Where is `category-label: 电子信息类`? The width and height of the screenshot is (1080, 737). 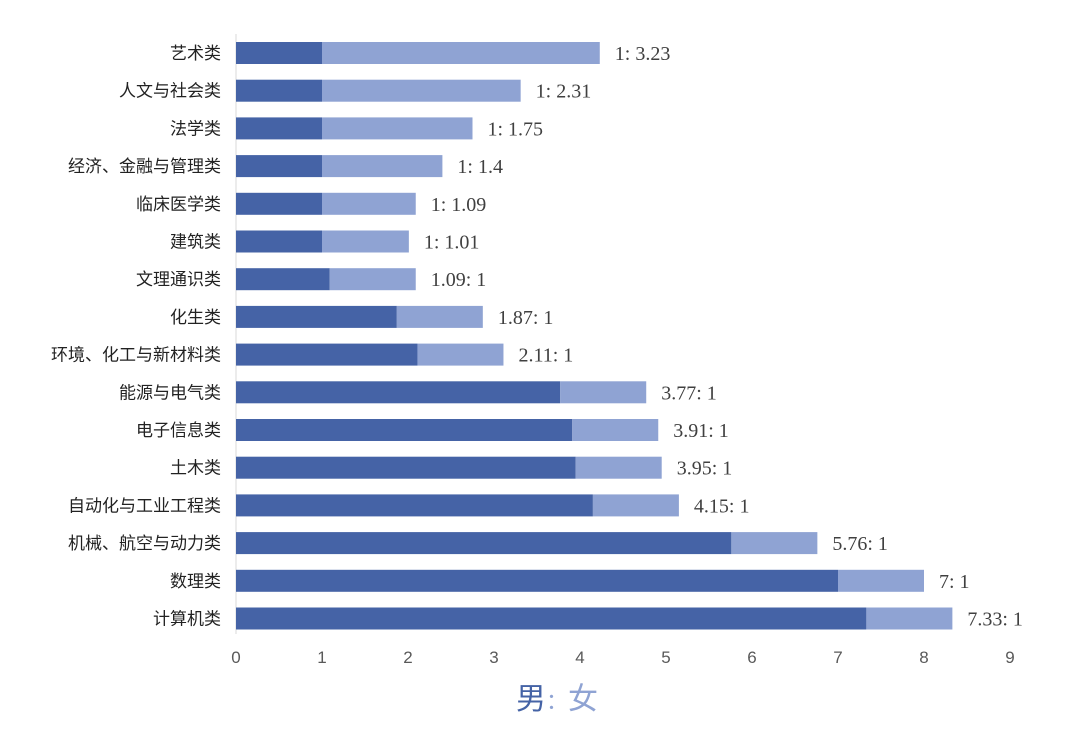 category-label: 电子信息类 is located at coordinates (178, 431).